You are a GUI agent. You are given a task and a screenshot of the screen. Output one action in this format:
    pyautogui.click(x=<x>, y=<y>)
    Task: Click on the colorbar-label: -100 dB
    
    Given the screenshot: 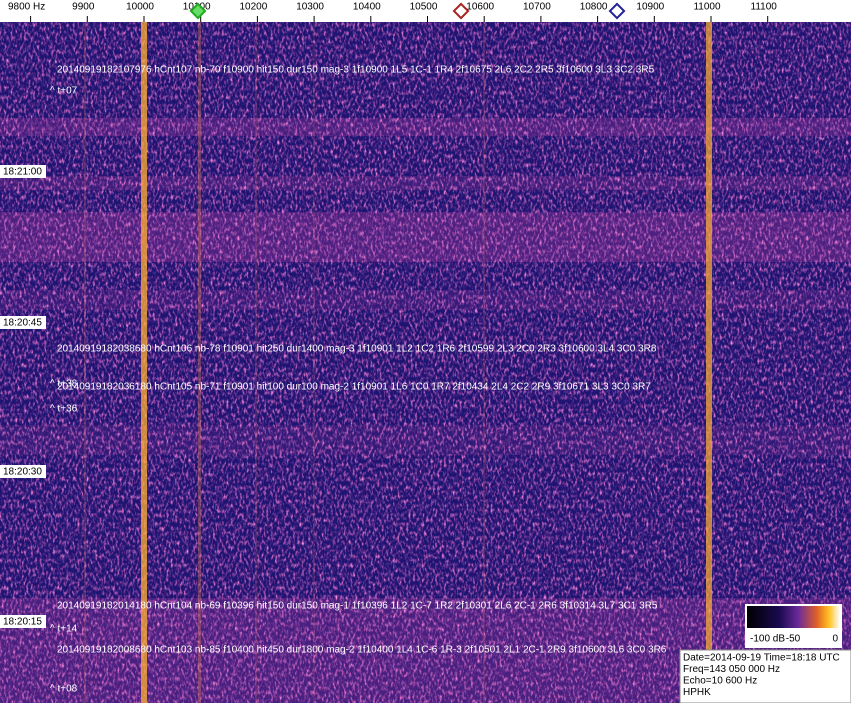 What is the action you would take?
    pyautogui.click(x=767, y=639)
    